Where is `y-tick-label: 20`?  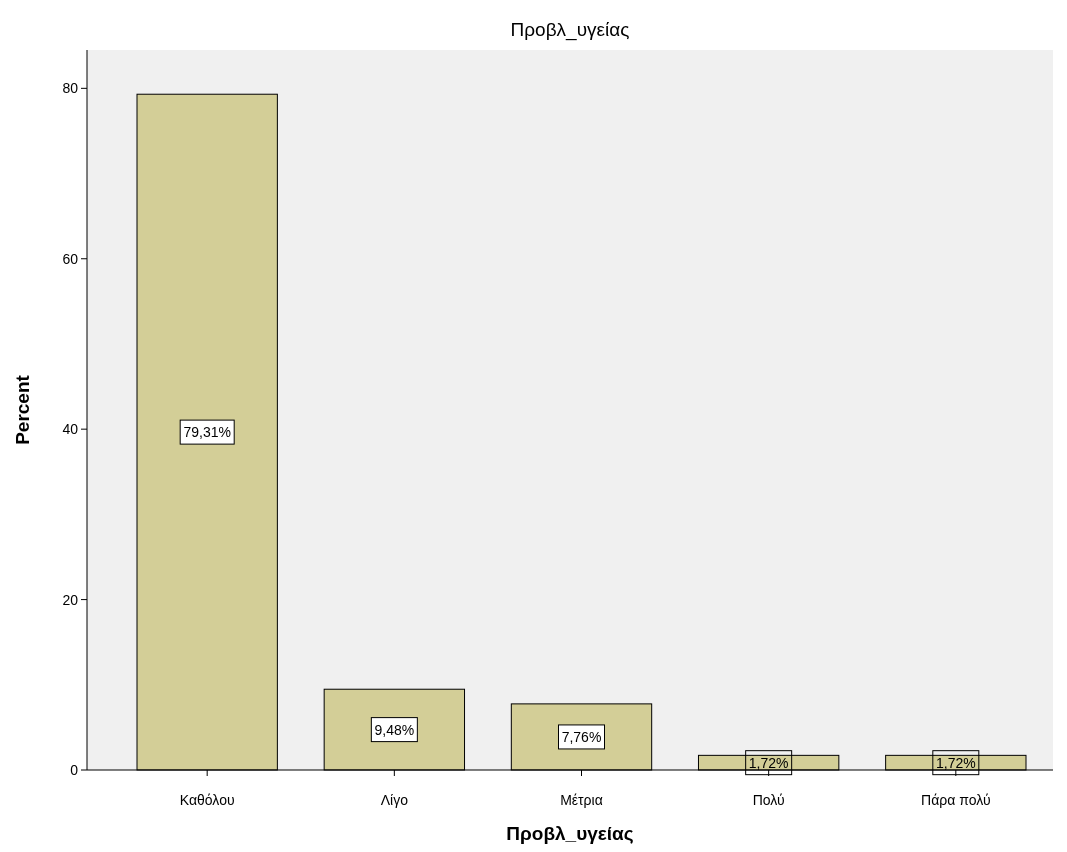 y-tick-label: 20 is located at coordinates (70, 599).